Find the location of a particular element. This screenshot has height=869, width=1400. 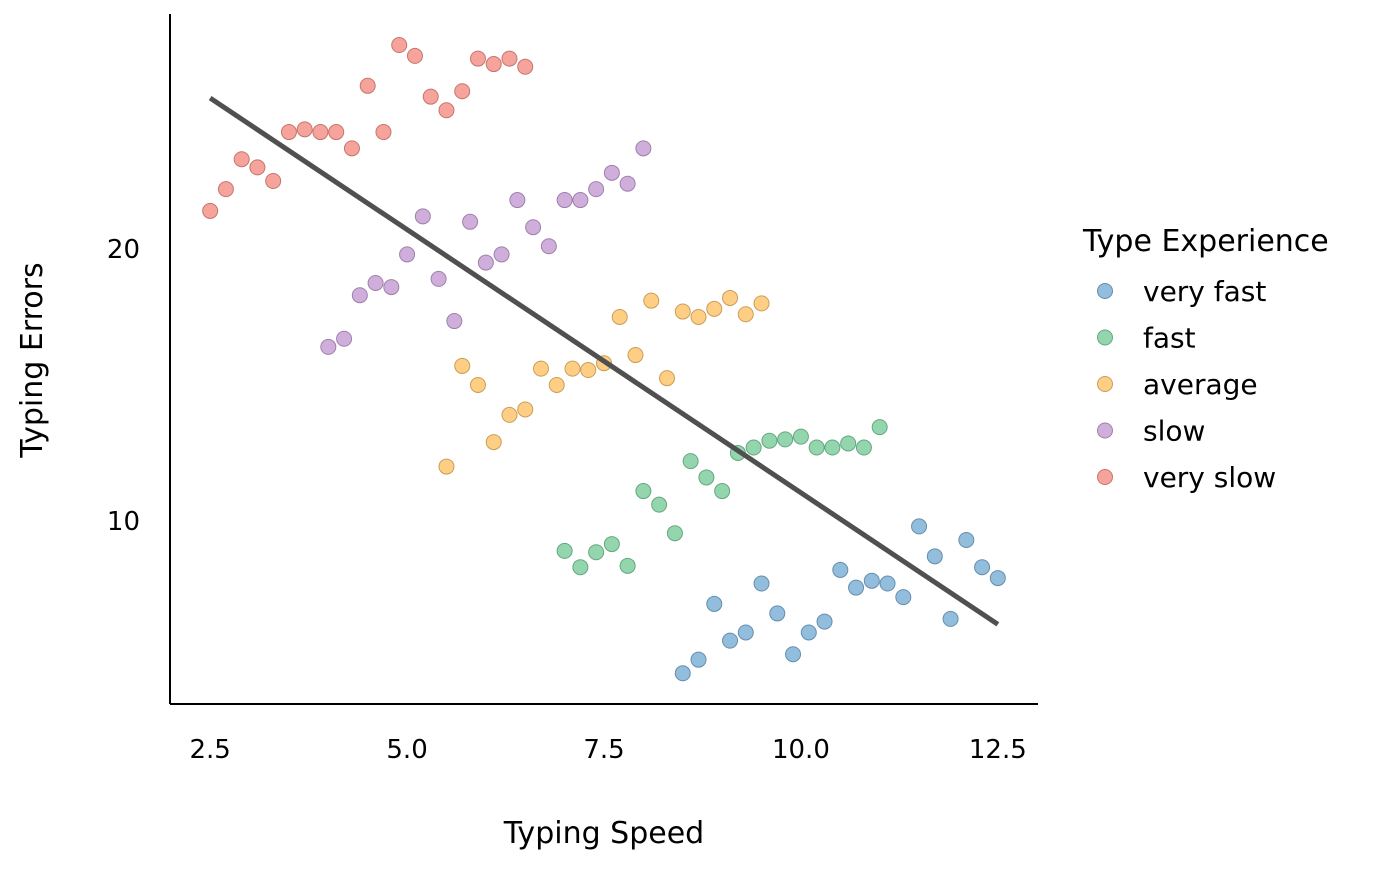

x-tick-label: 2.5 is located at coordinates (209, 750).